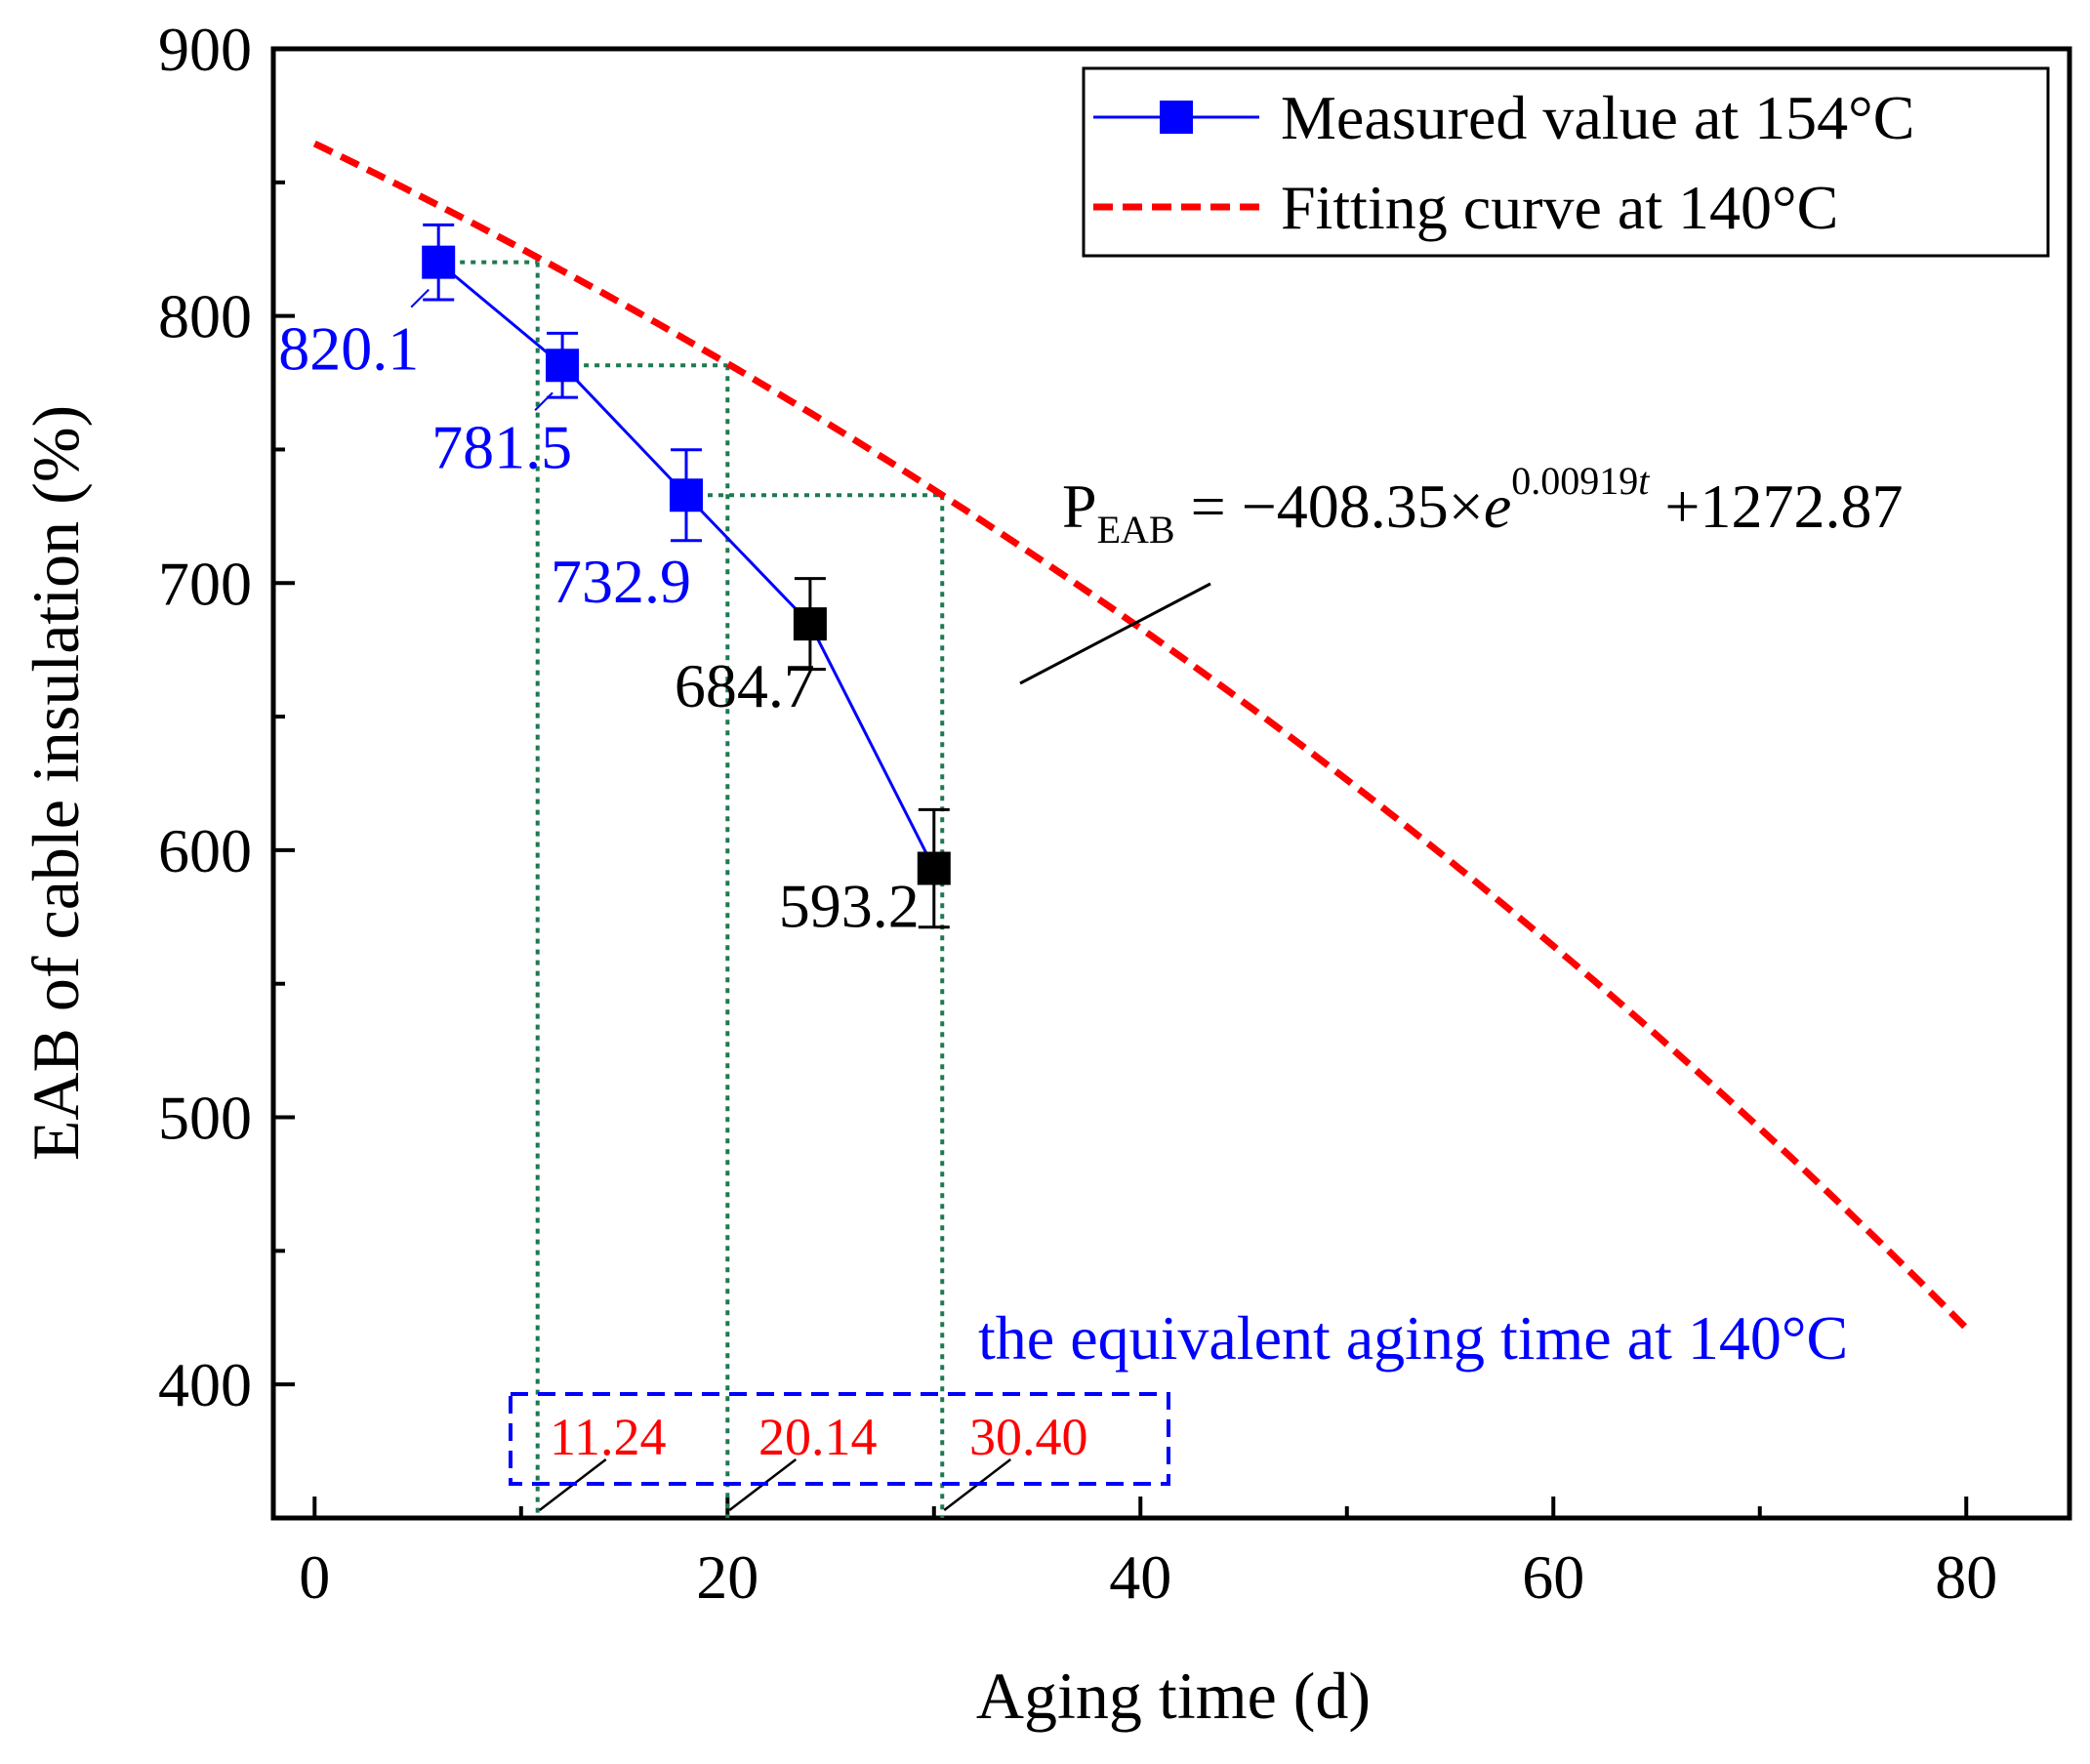  What do you see at coordinates (1028, 1437) in the screenshot?
I see `equivalent-time-label: 30.40` at bounding box center [1028, 1437].